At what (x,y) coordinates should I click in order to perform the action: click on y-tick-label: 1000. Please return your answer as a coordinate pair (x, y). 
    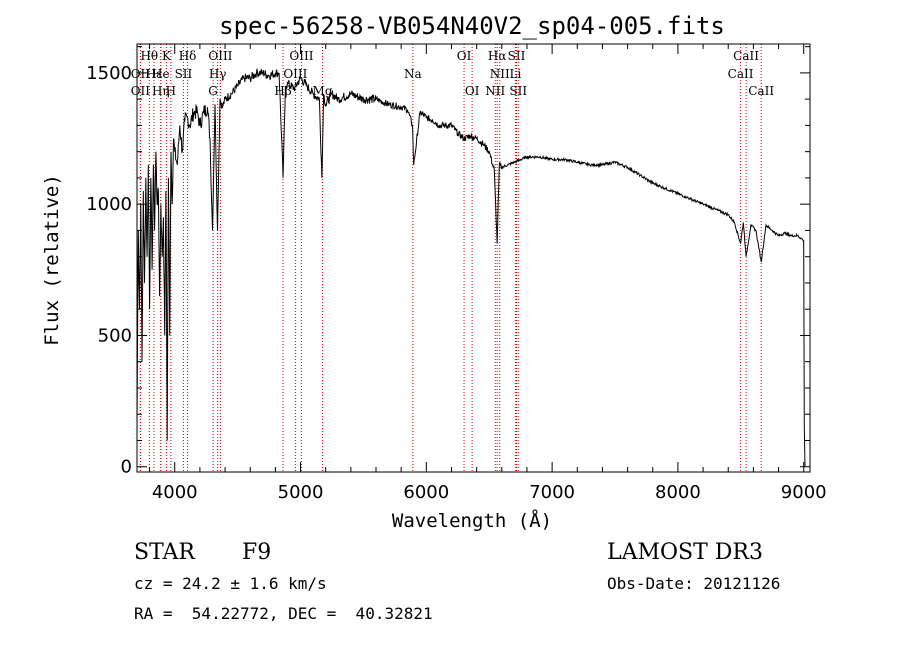
    Looking at the image, I should click on (109, 204).